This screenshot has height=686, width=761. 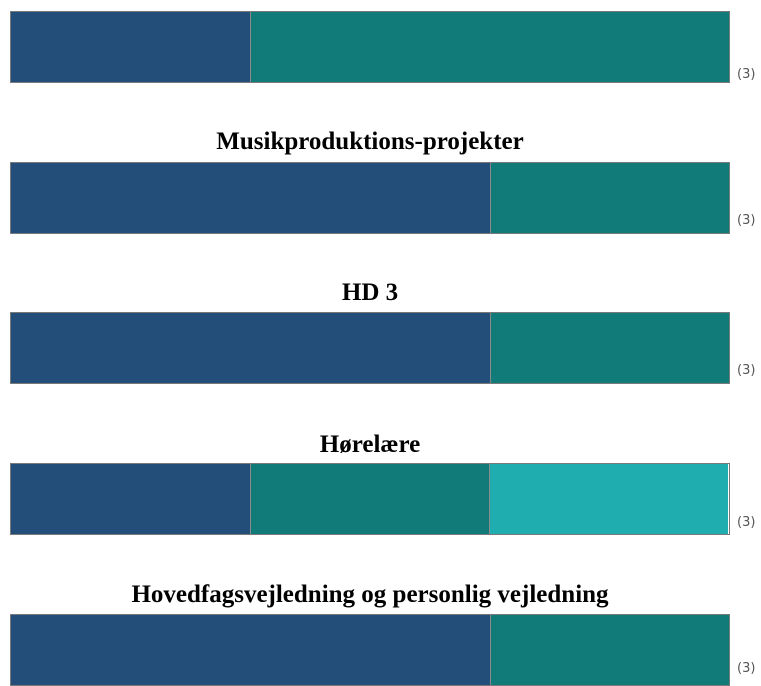 I want to click on response-count-5: (3), so click(x=746, y=668).